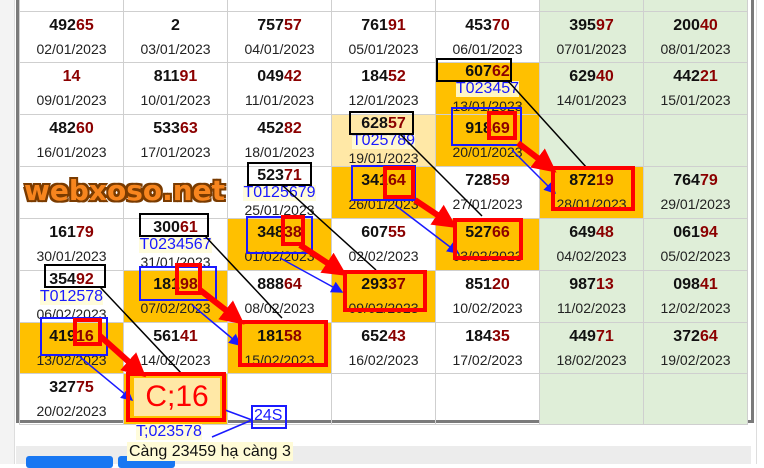  What do you see at coordinates (500, 72) in the screenshot?
I see `number-tail-digits: 62` at bounding box center [500, 72].